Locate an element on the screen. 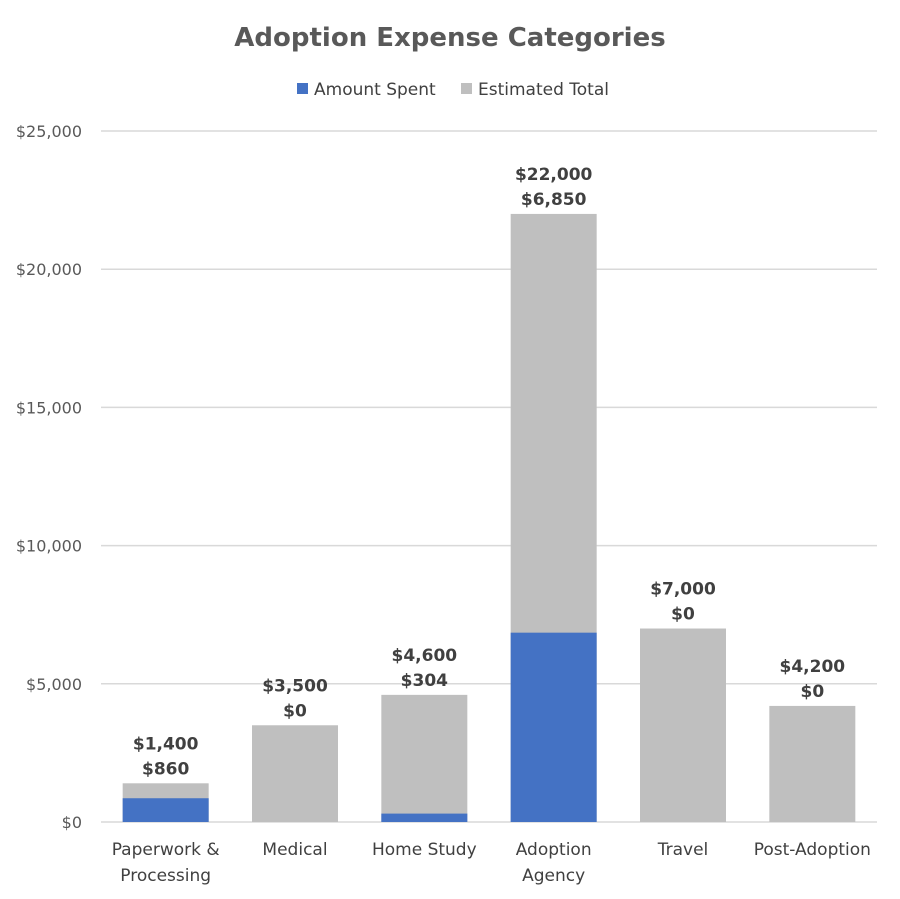 Image resolution: width=900 pixels, height=899 pixels. data-label-estimated-total: $1,400 is located at coordinates (166, 744).